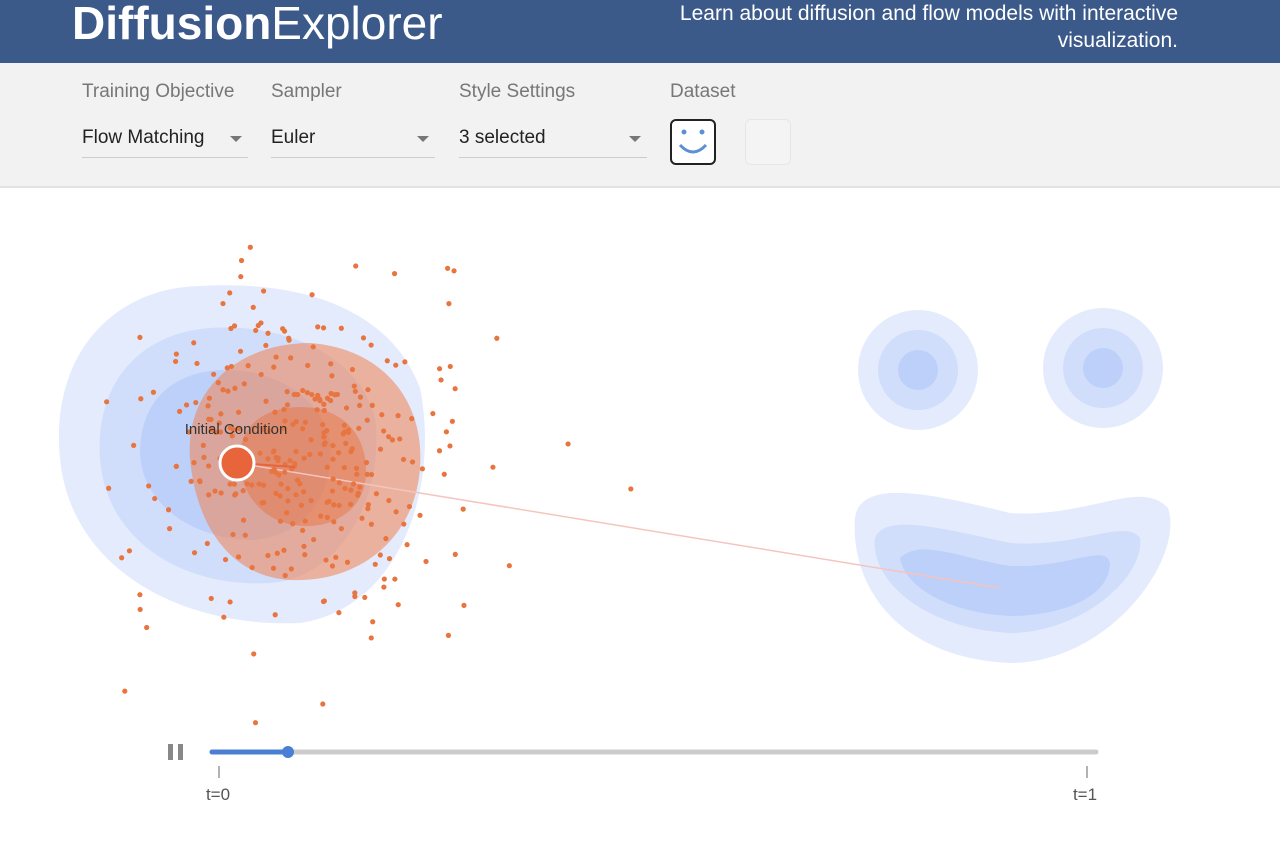 This screenshot has width=1280, height=849. I want to click on initial-condition-handle, so click(237, 463).